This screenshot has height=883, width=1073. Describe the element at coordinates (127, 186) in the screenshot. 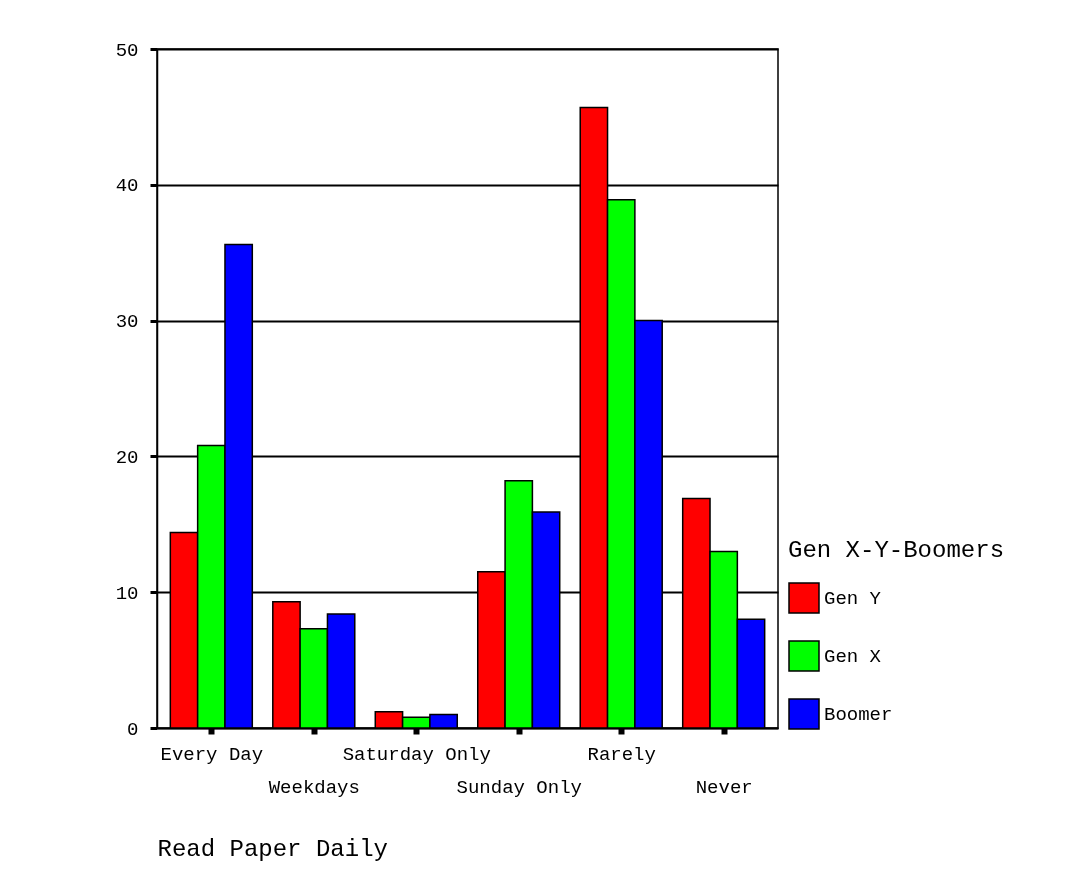

I see `y-tick-label: 40` at that location.